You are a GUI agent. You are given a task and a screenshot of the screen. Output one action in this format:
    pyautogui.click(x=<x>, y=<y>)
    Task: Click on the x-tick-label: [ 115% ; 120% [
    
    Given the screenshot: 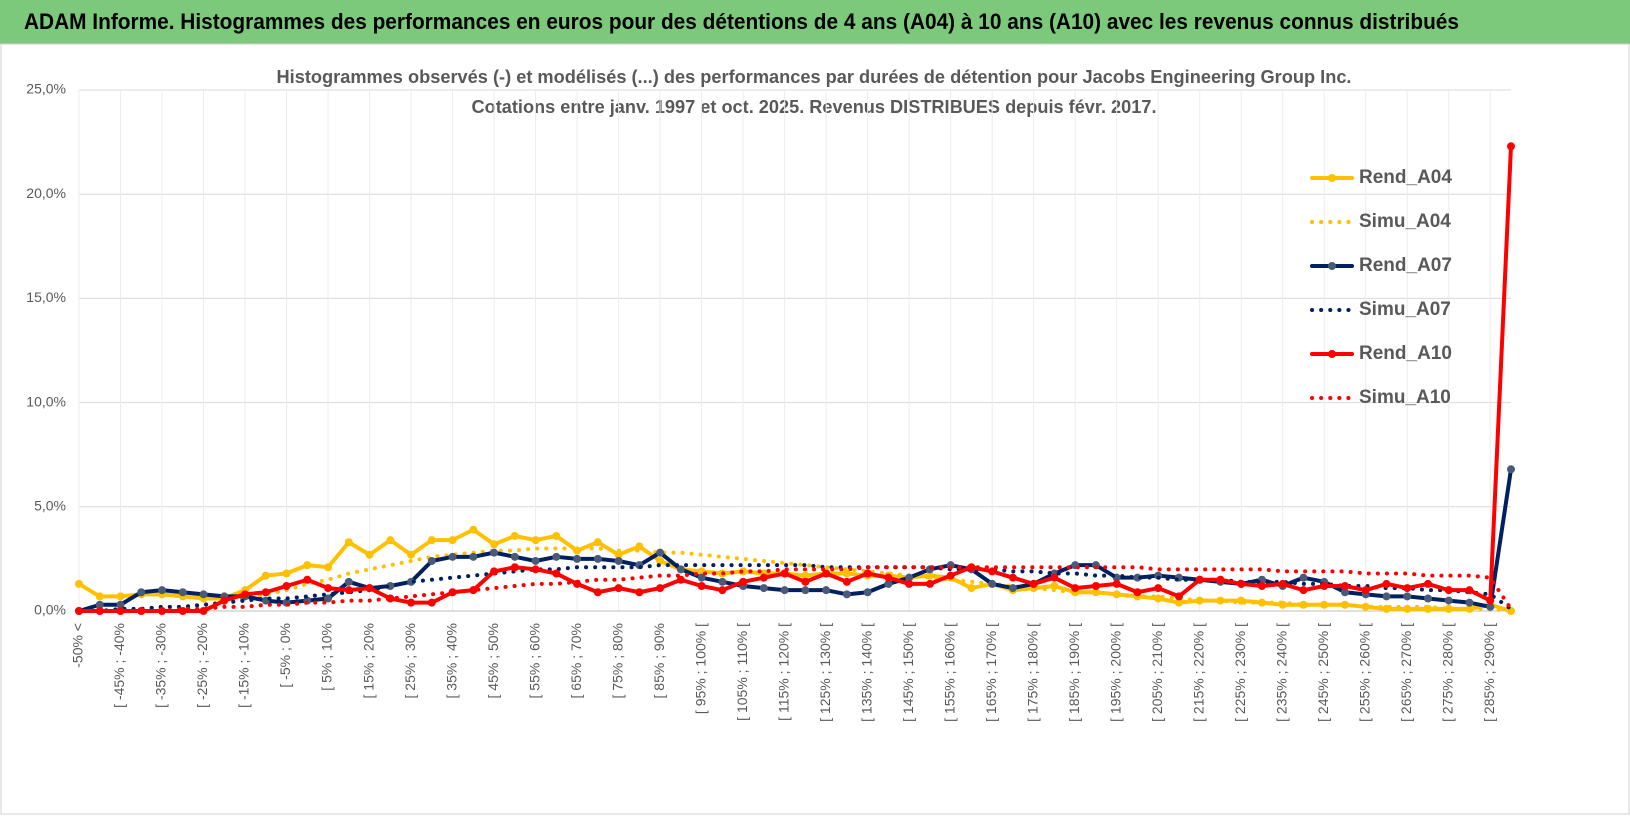 What is the action you would take?
    pyautogui.click(x=783, y=672)
    